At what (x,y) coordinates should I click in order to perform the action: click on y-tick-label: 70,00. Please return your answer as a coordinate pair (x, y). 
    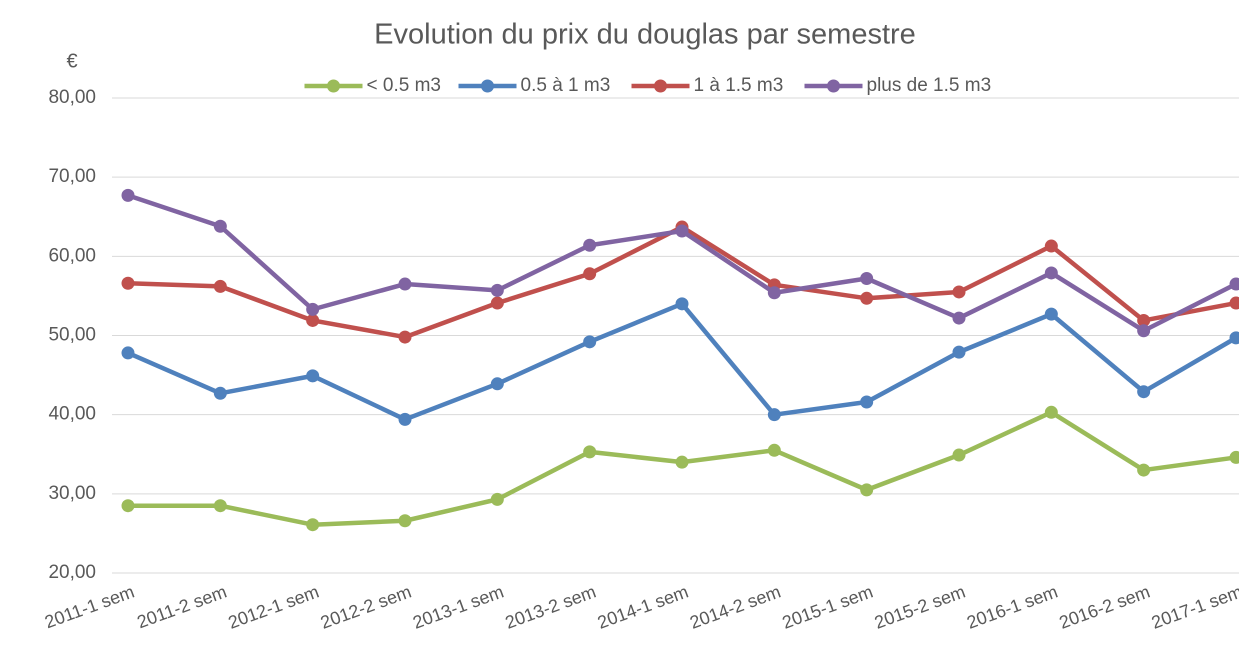
    Looking at the image, I should click on (72, 176).